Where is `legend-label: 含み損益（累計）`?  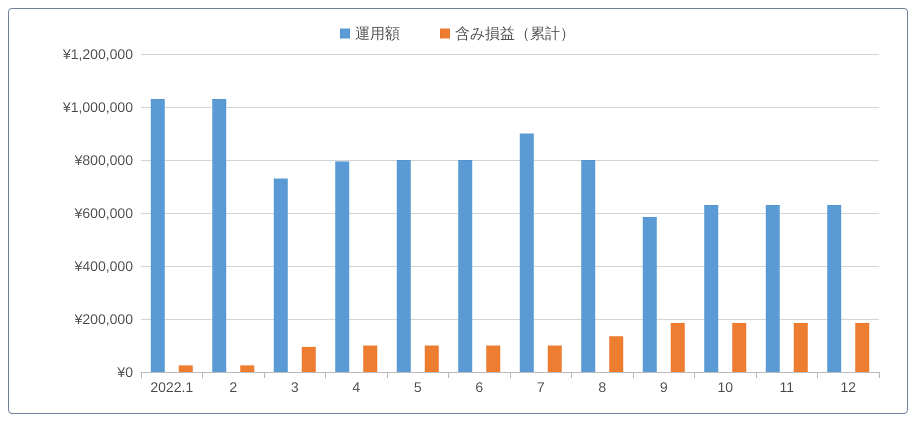
legend-label: 含み損益（累計） is located at coordinates (515, 33).